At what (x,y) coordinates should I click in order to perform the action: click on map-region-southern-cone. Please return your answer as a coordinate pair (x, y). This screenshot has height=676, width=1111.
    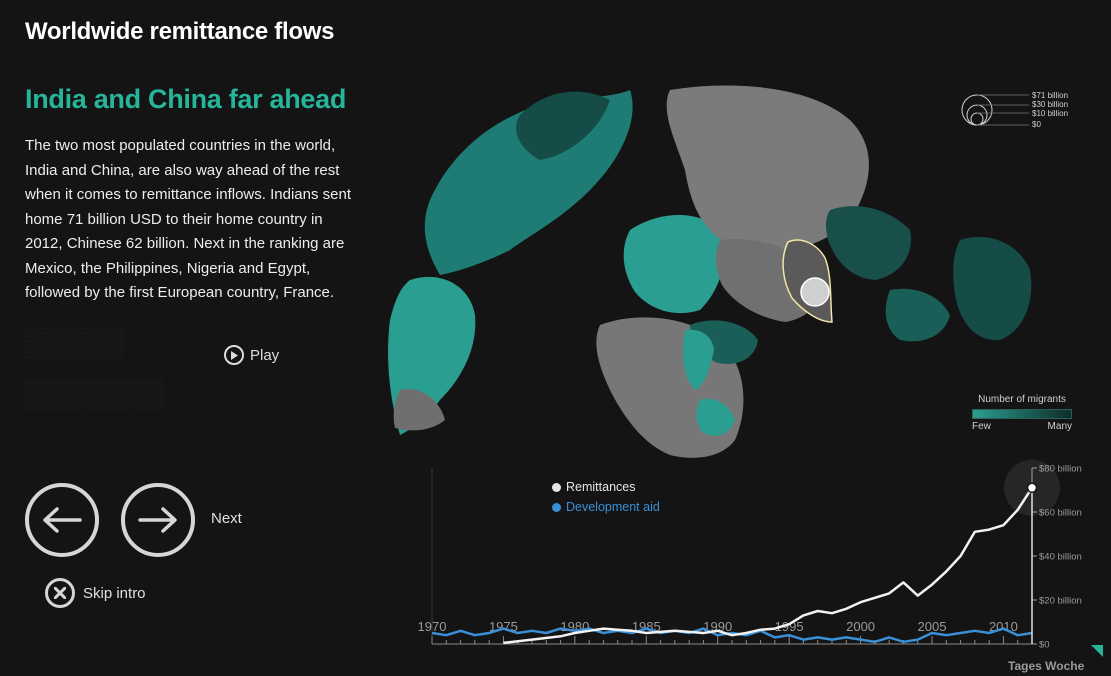
    Looking at the image, I should click on (419, 410).